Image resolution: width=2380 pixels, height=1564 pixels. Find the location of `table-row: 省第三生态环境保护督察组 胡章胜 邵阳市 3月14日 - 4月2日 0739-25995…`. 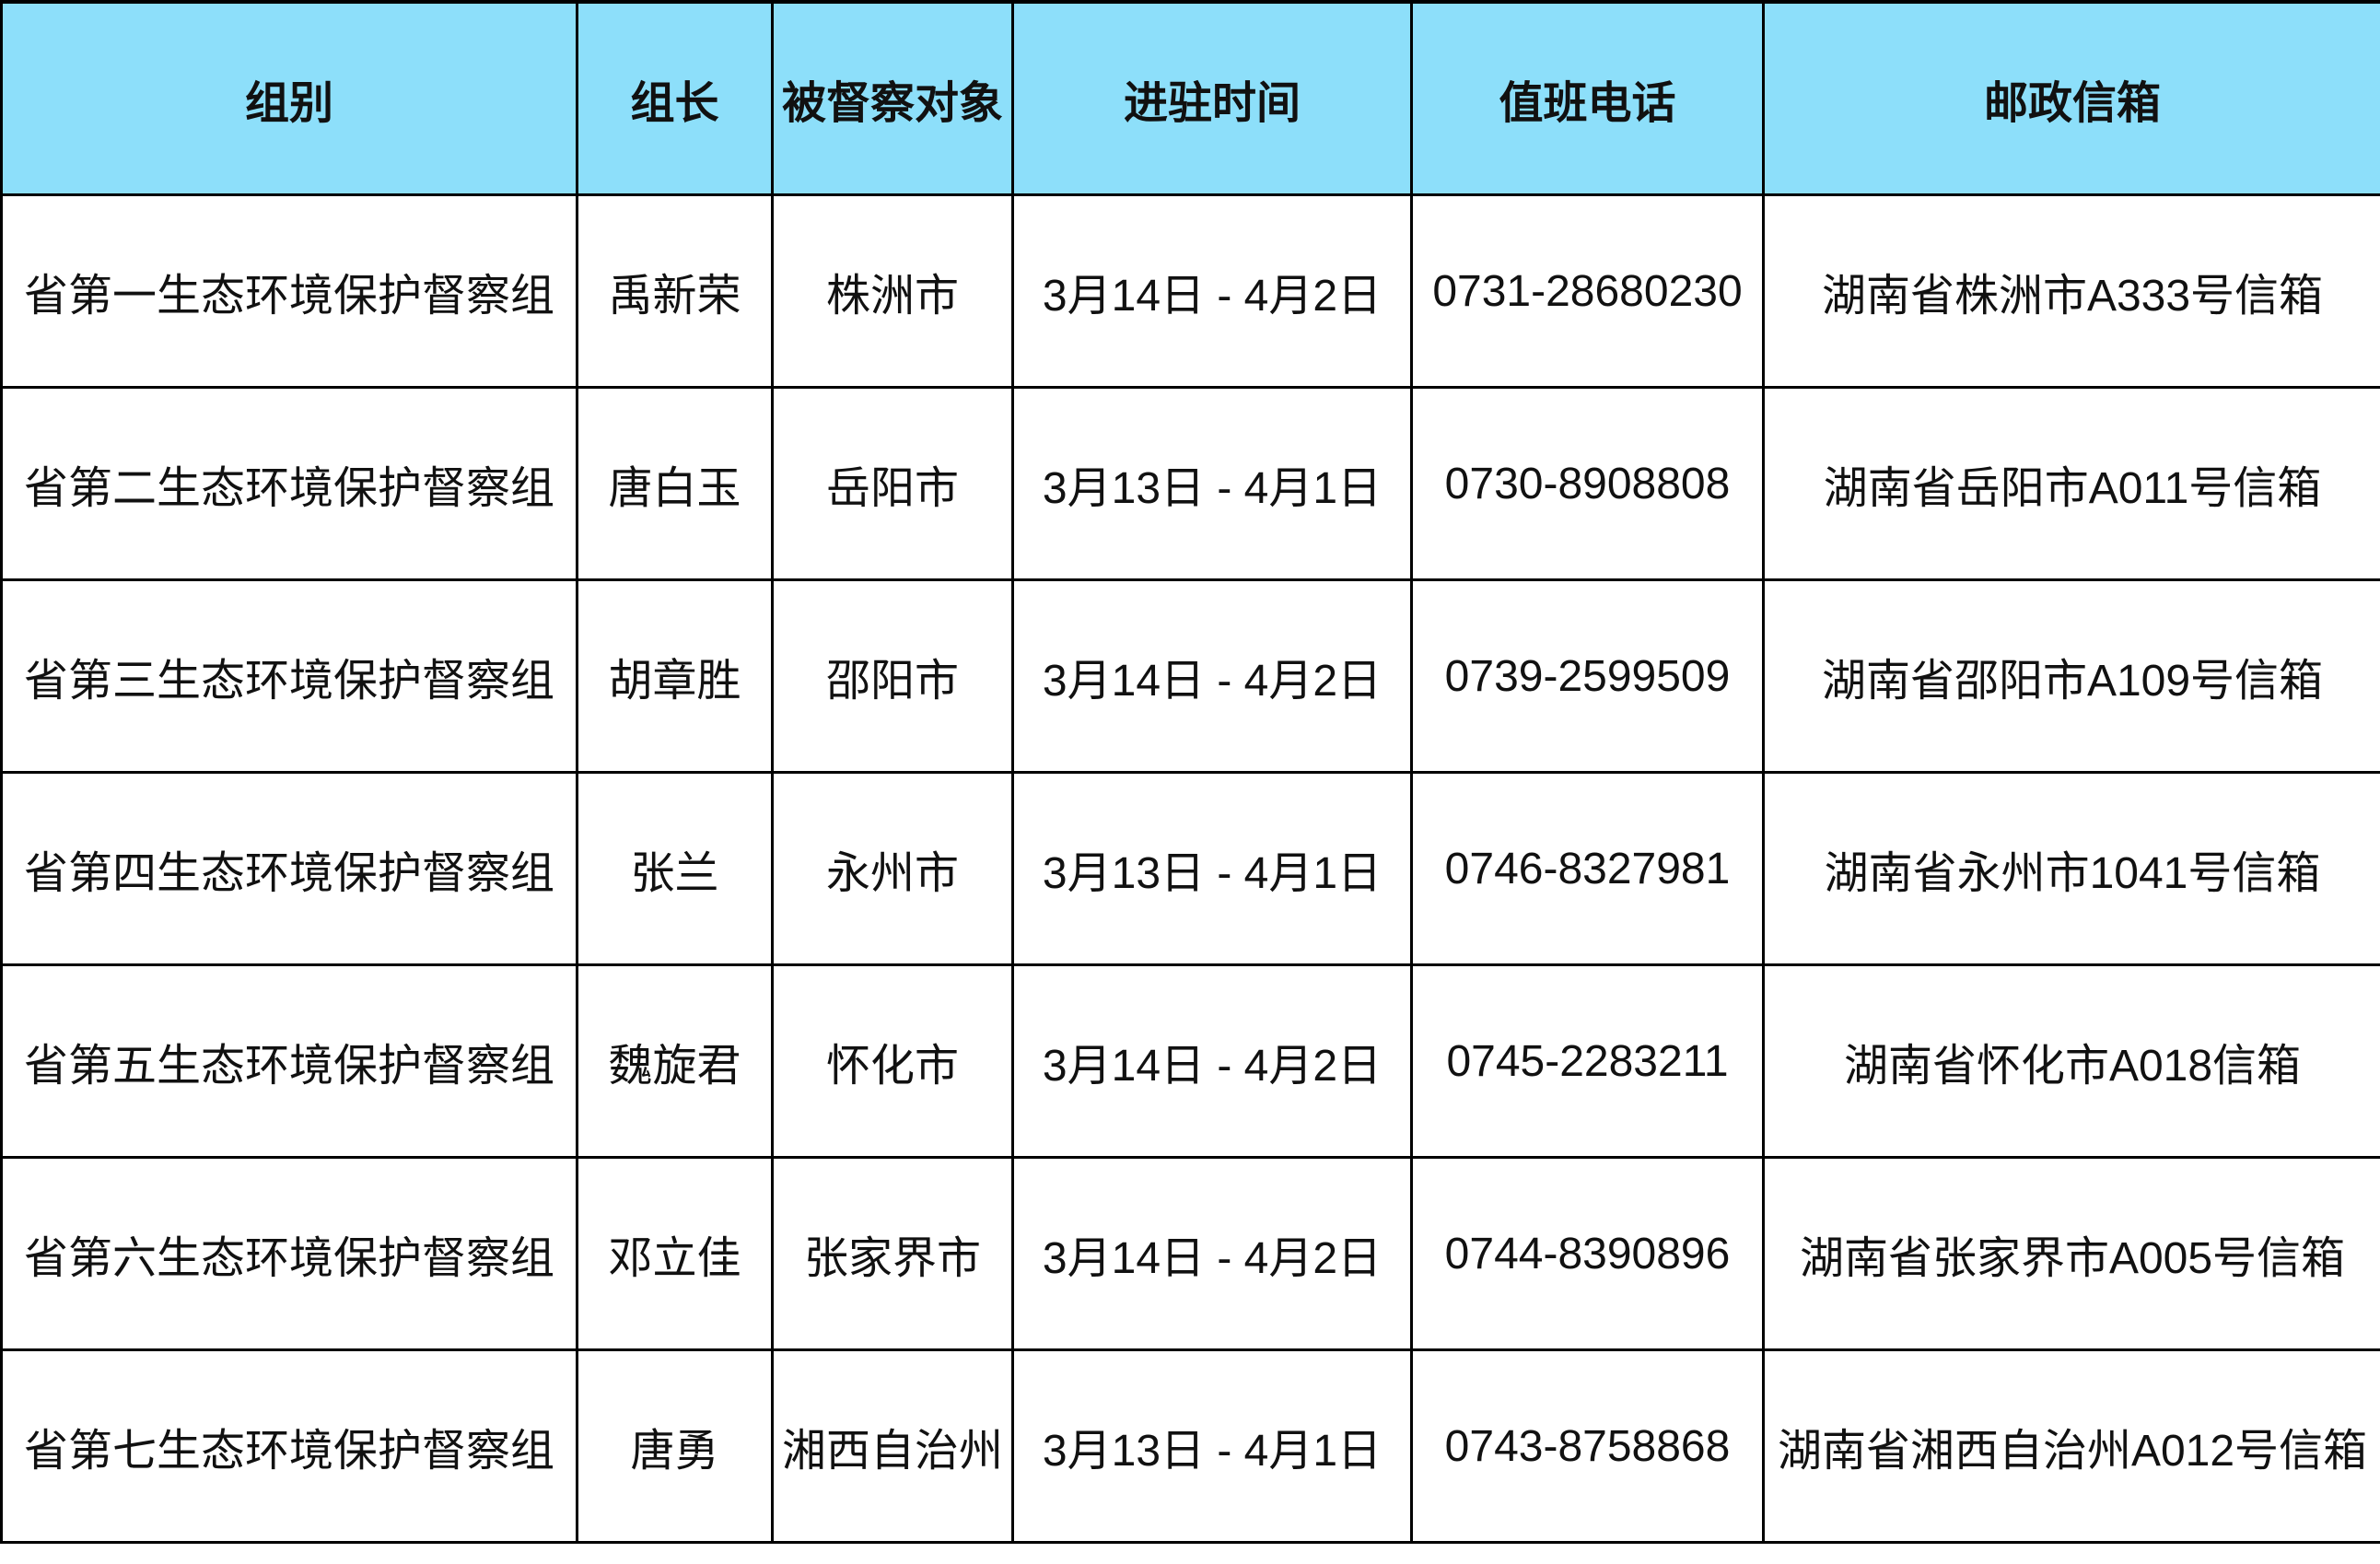

table-row: 省第三生态环境保护督察组 胡章胜 邵阳市 3月14日 - 4月2日 0739-25995… is located at coordinates (1190, 676).